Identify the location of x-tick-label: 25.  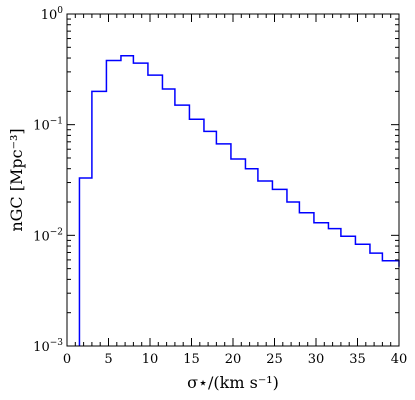
(274, 359).